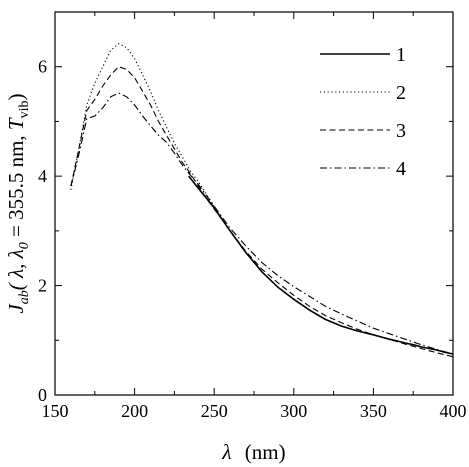 The width and height of the screenshot is (469, 467). Describe the element at coordinates (214, 411) in the screenshot. I see `x-tick-label: 250` at that location.